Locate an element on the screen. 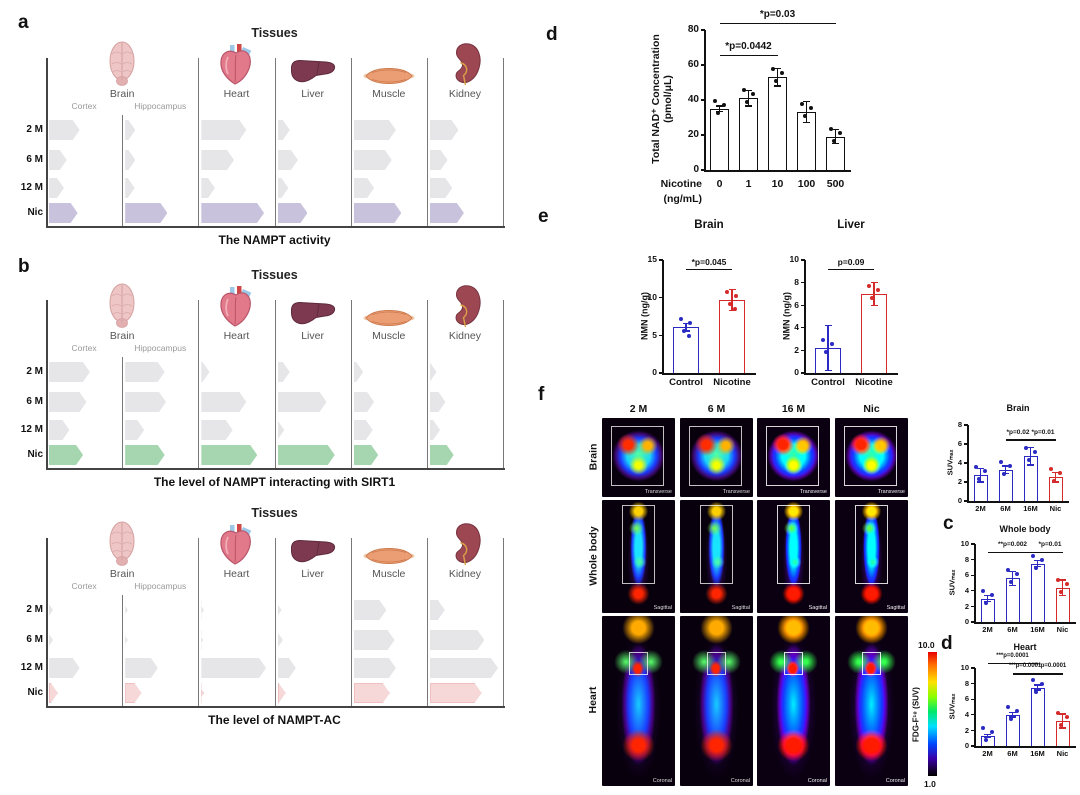  y-tick-label: 8 is located at coordinates (966, 559).